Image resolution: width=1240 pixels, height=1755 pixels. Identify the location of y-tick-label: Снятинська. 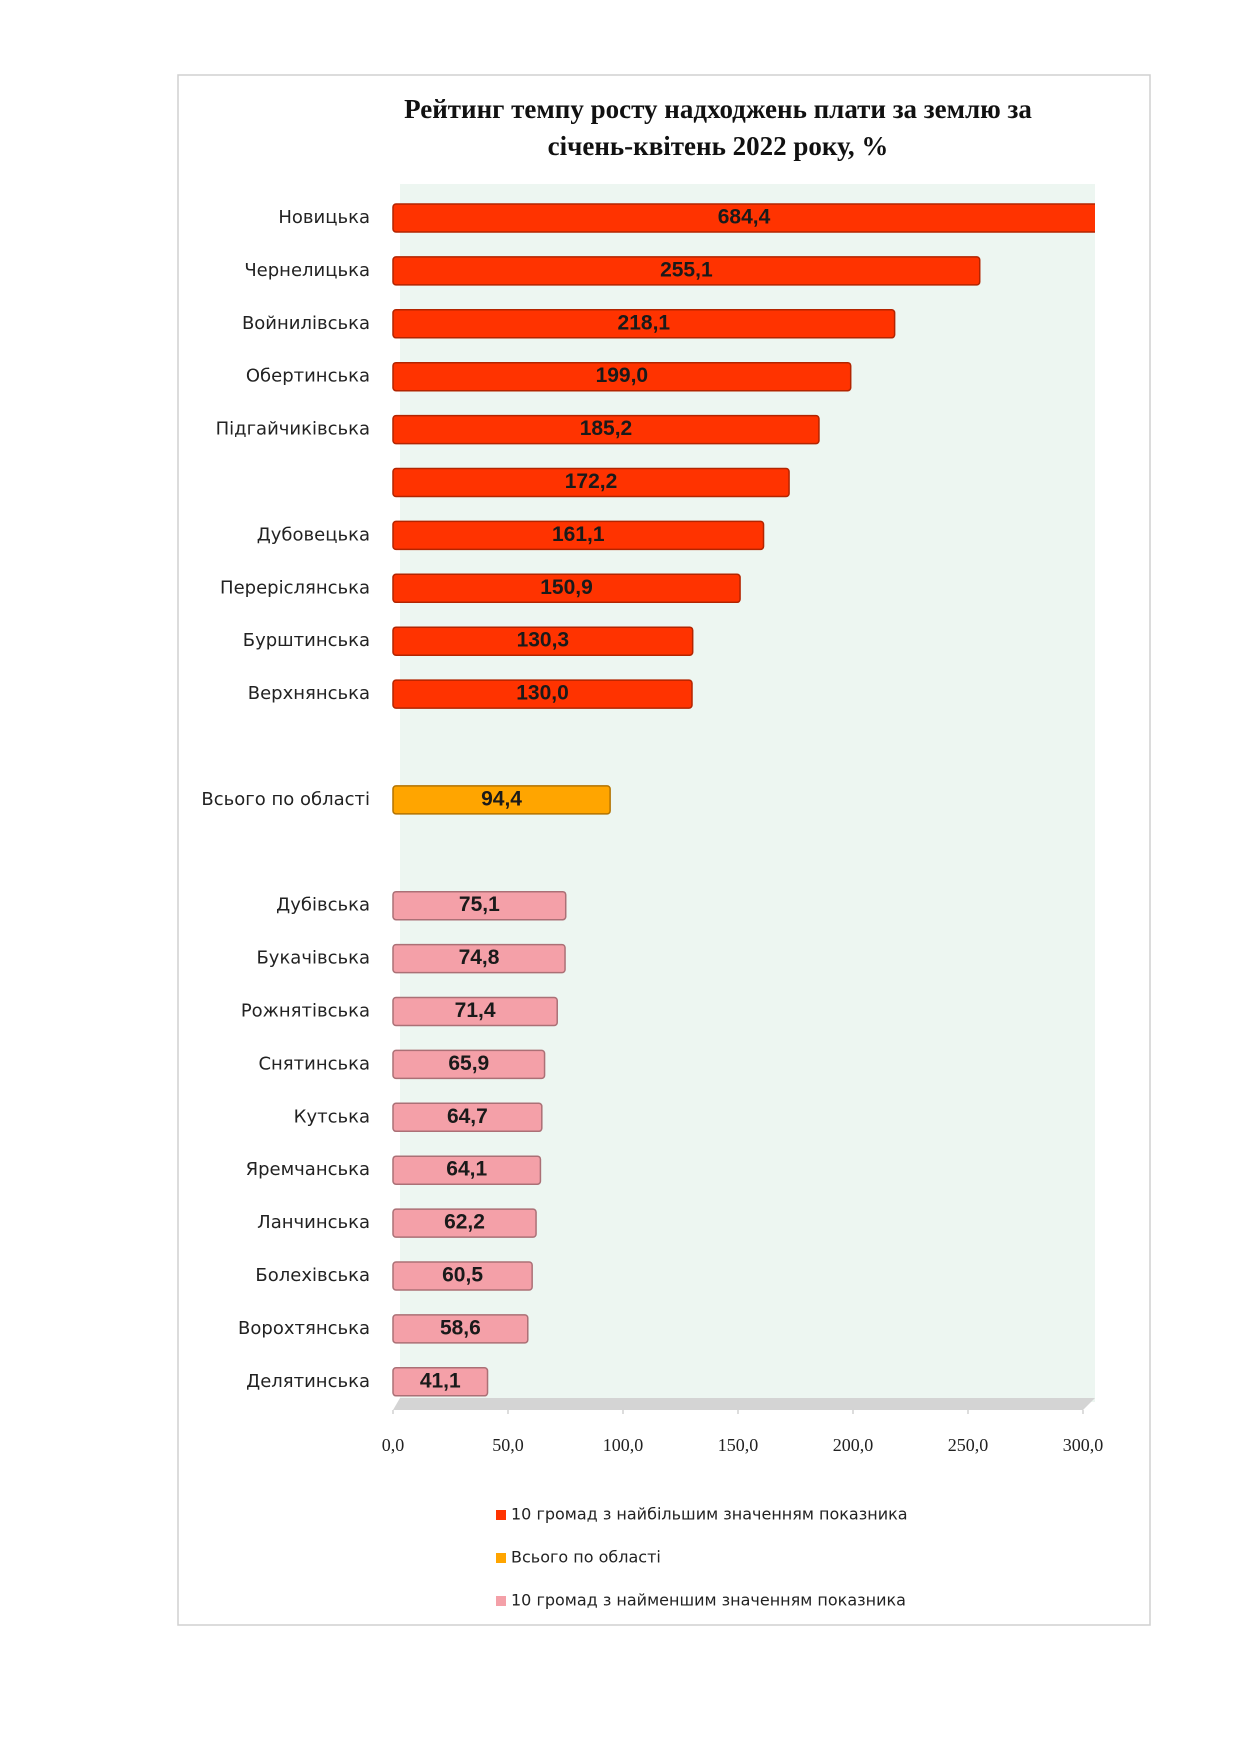
(314, 1063).